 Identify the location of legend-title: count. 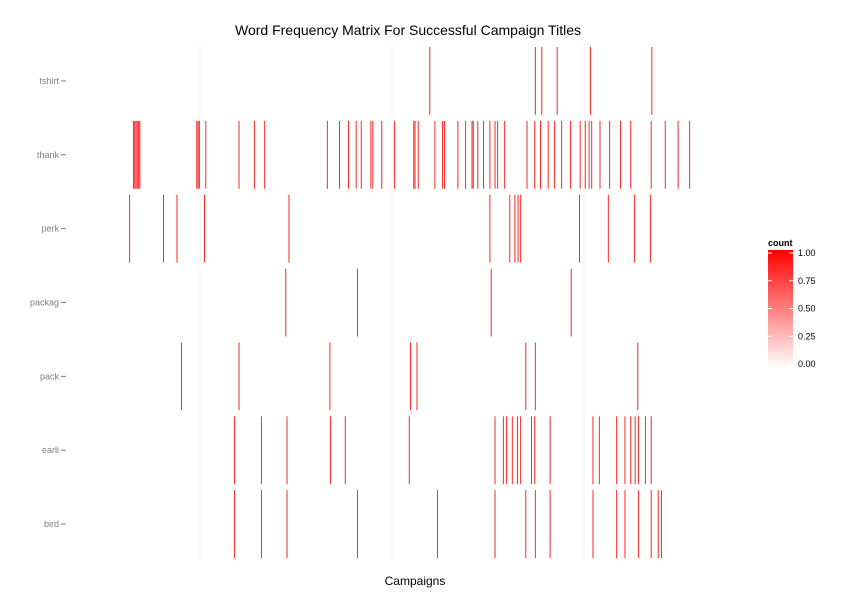
(780, 243).